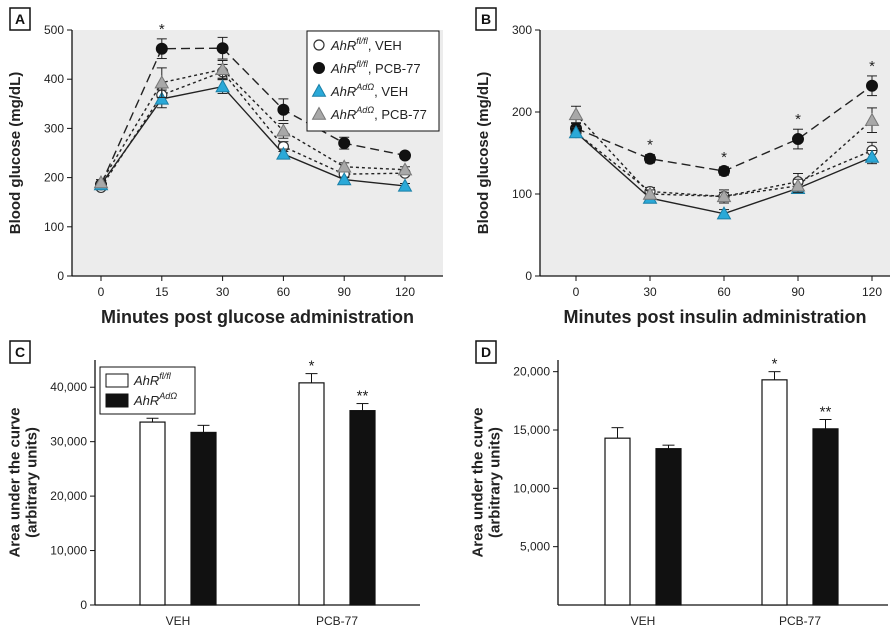  I want to click on legend-label: AhRAdΩ, so click(155, 399).